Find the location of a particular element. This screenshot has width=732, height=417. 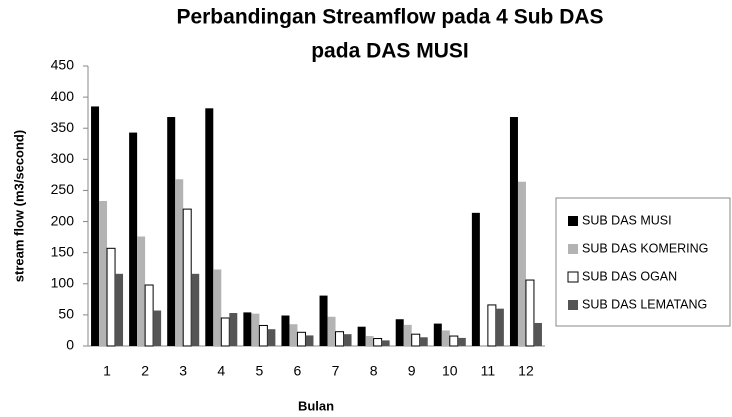

legend-box is located at coordinates (643, 262).